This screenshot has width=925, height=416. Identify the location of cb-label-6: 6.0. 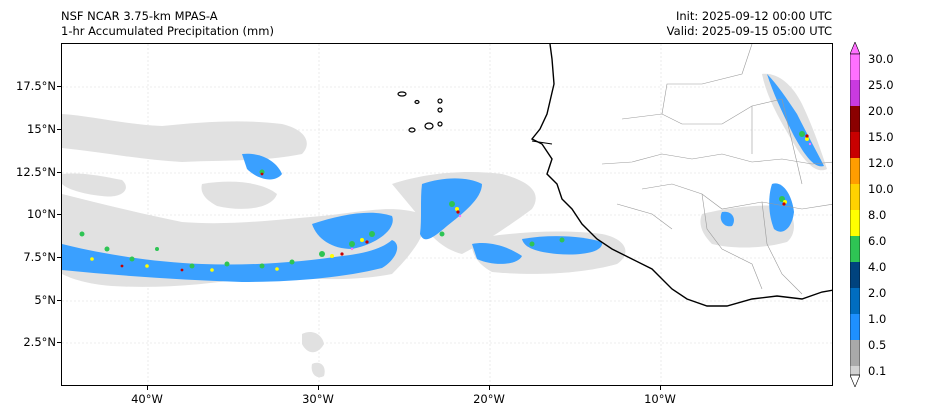
(877, 241).